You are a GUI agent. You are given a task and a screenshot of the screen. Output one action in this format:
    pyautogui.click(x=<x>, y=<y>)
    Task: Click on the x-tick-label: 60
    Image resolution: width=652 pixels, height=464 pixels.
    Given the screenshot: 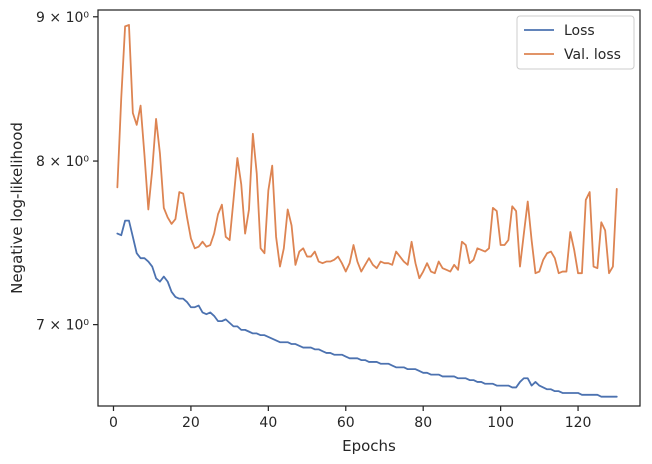 What is the action you would take?
    pyautogui.click(x=346, y=423)
    